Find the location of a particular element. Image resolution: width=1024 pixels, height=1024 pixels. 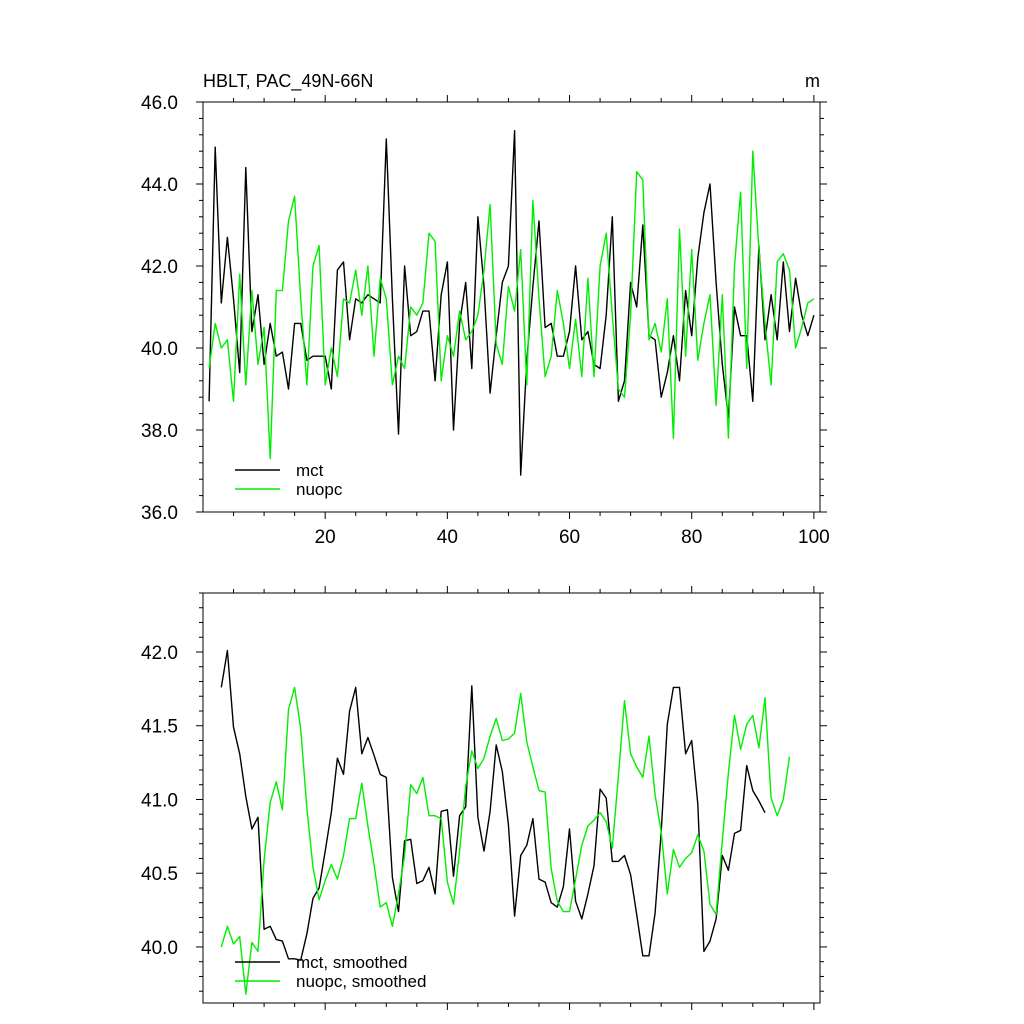

y-tick-label: 36.0 is located at coordinates (159, 513).